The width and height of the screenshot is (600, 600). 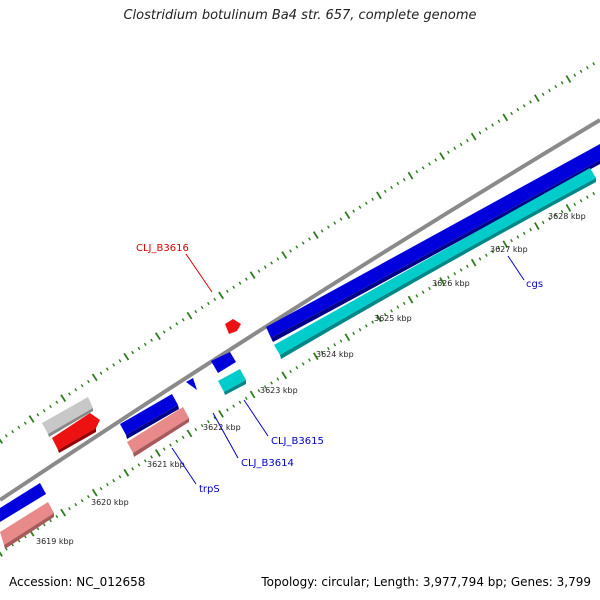 I want to click on red-feature, so click(x=76, y=431).